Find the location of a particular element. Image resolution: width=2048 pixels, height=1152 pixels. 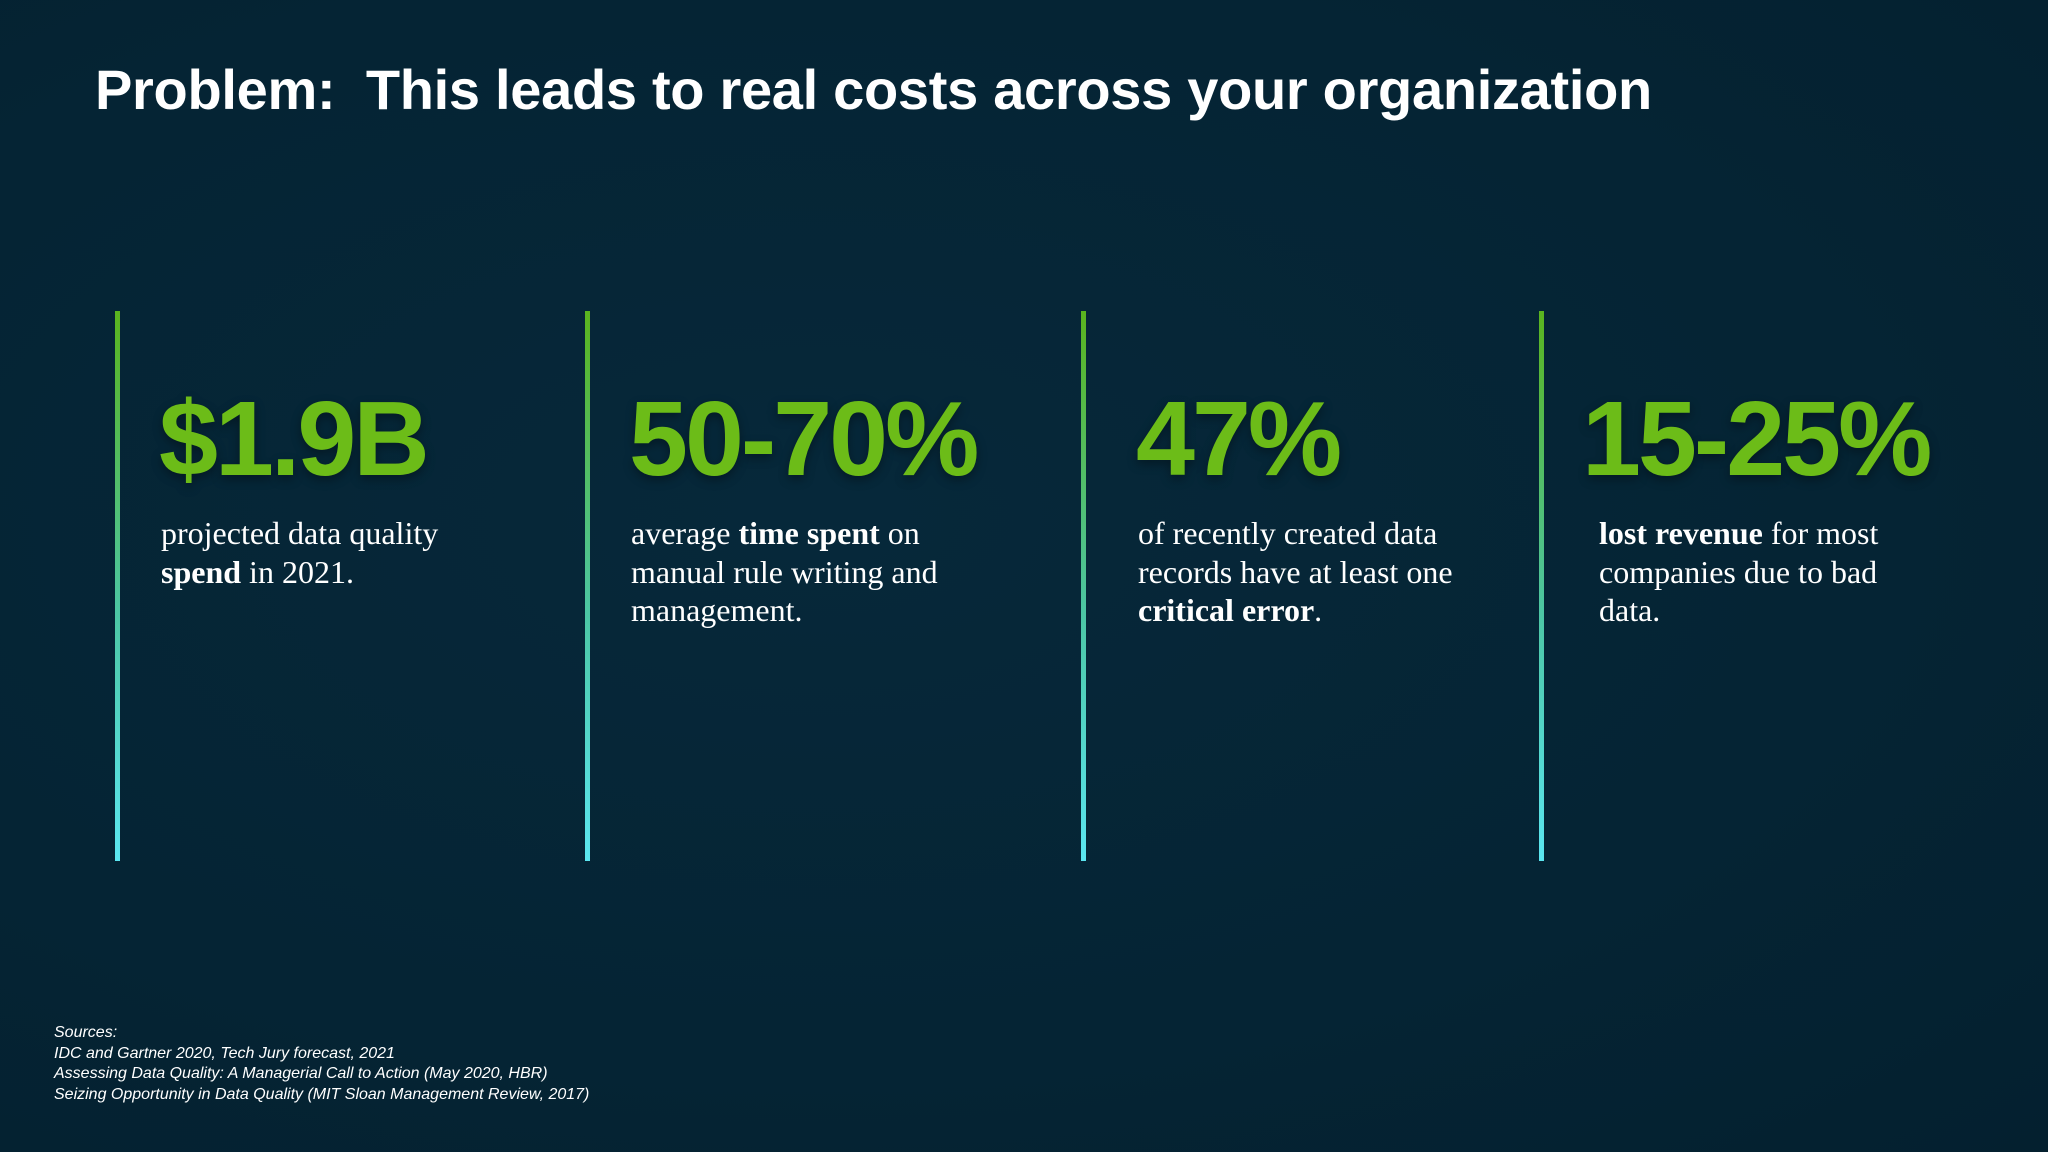

desc-emphasis: critical error is located at coordinates (1226, 610).